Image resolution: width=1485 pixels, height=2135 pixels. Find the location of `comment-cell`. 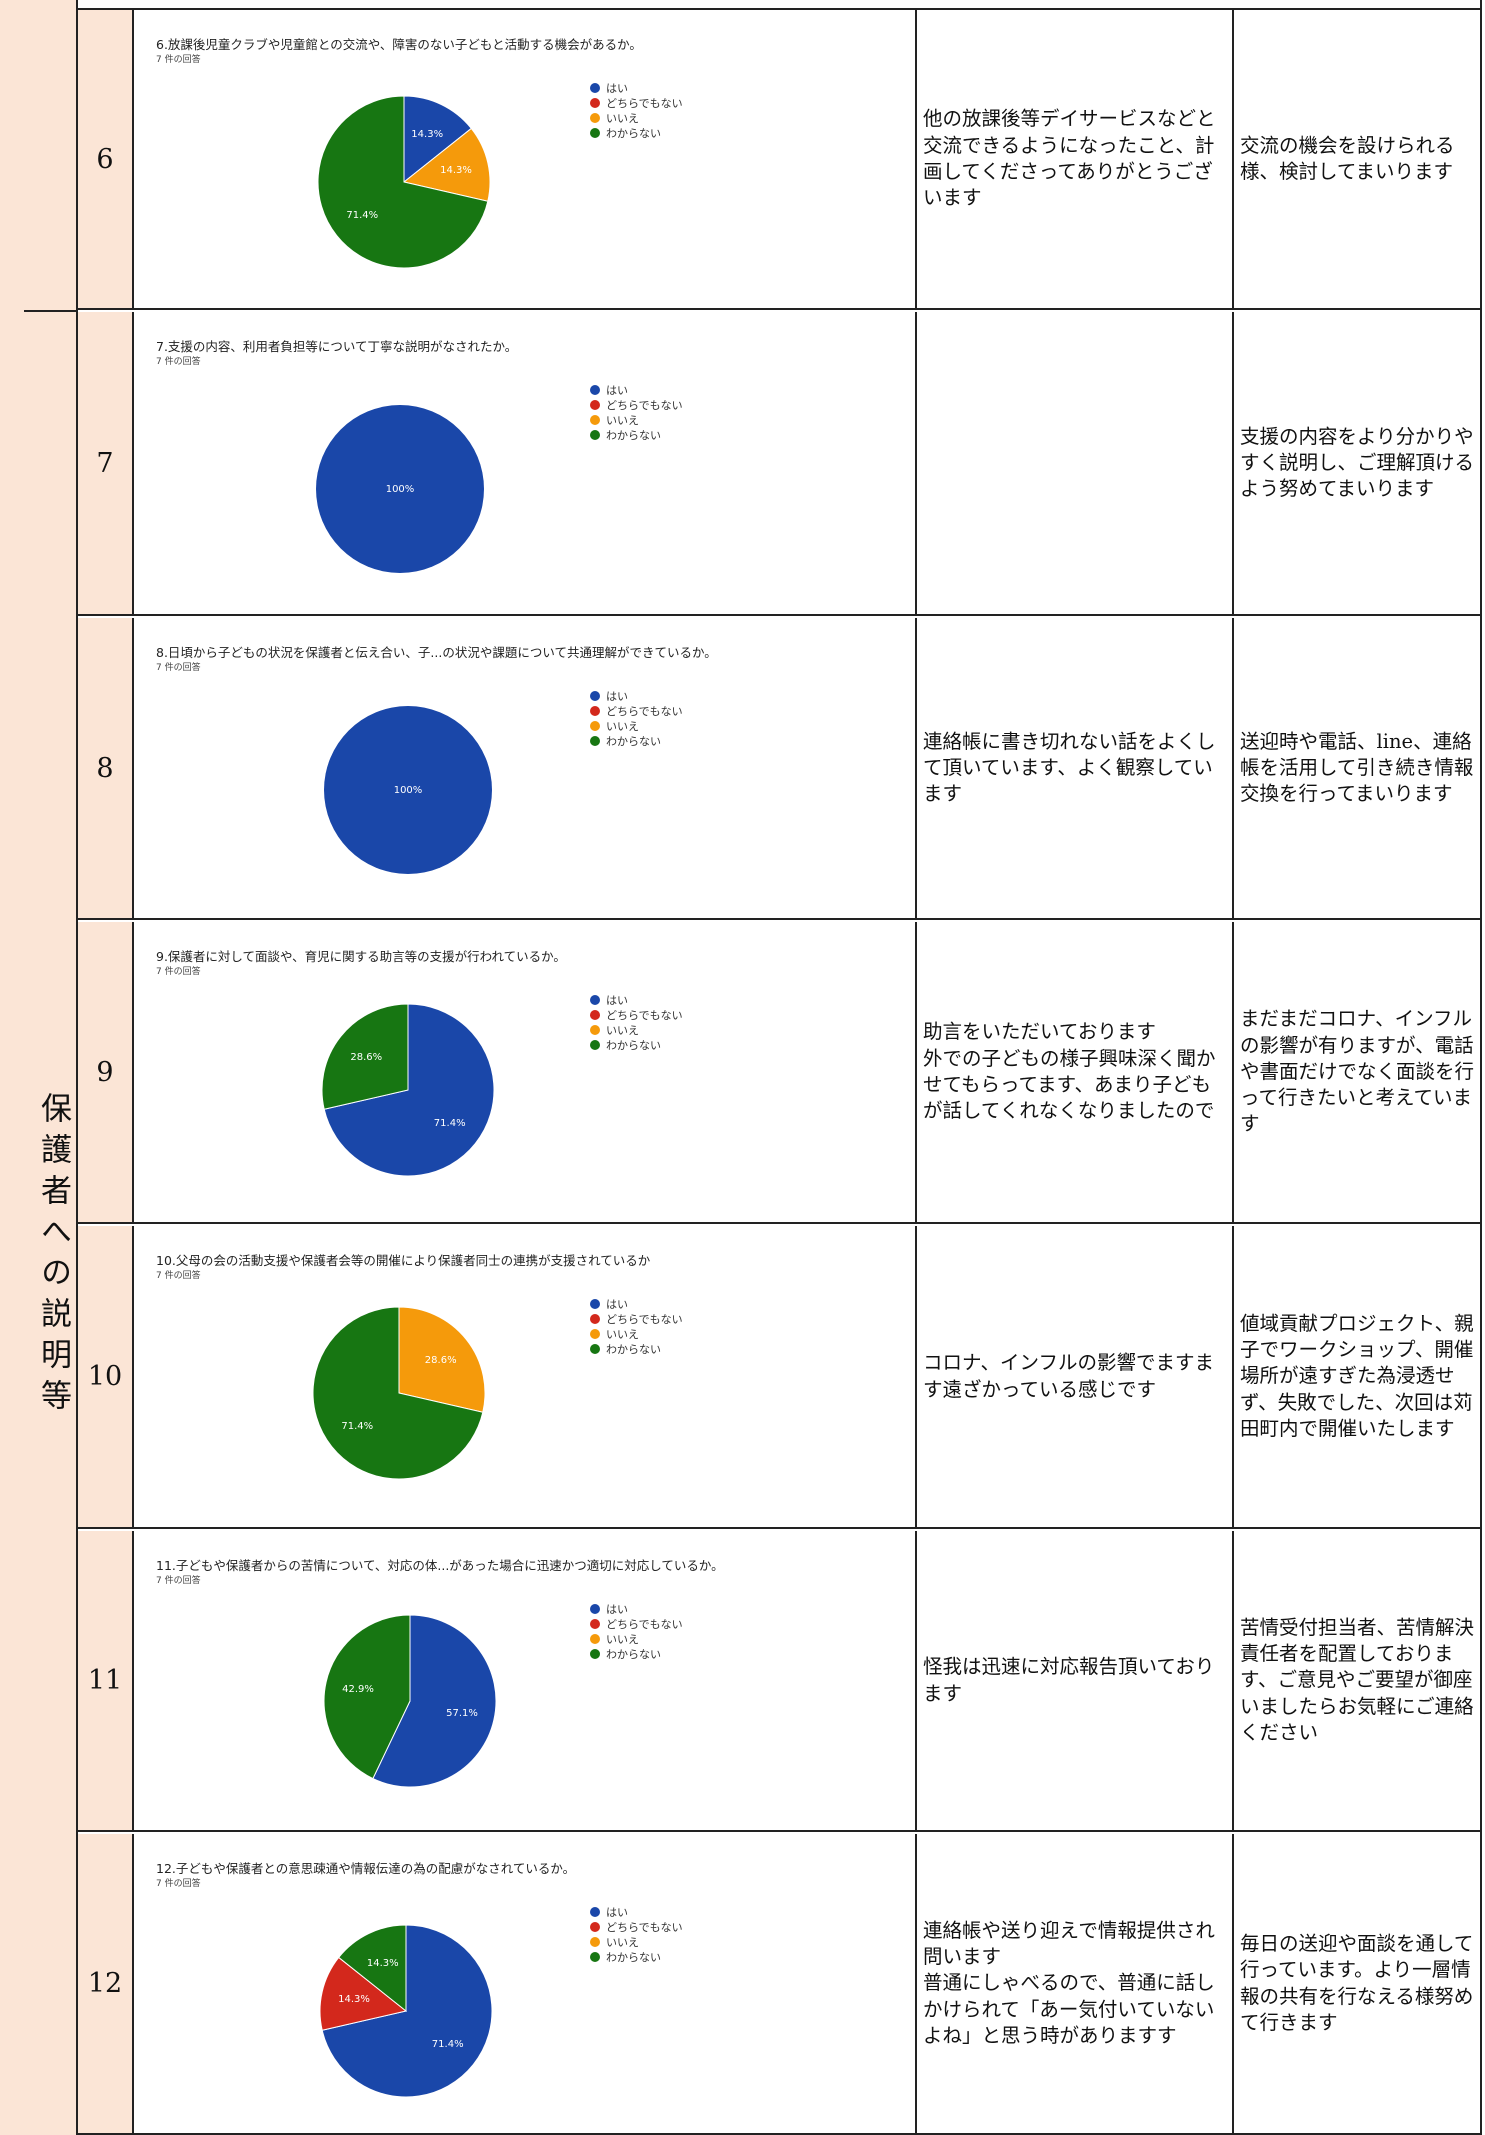

comment-cell is located at coordinates (1075, 463).